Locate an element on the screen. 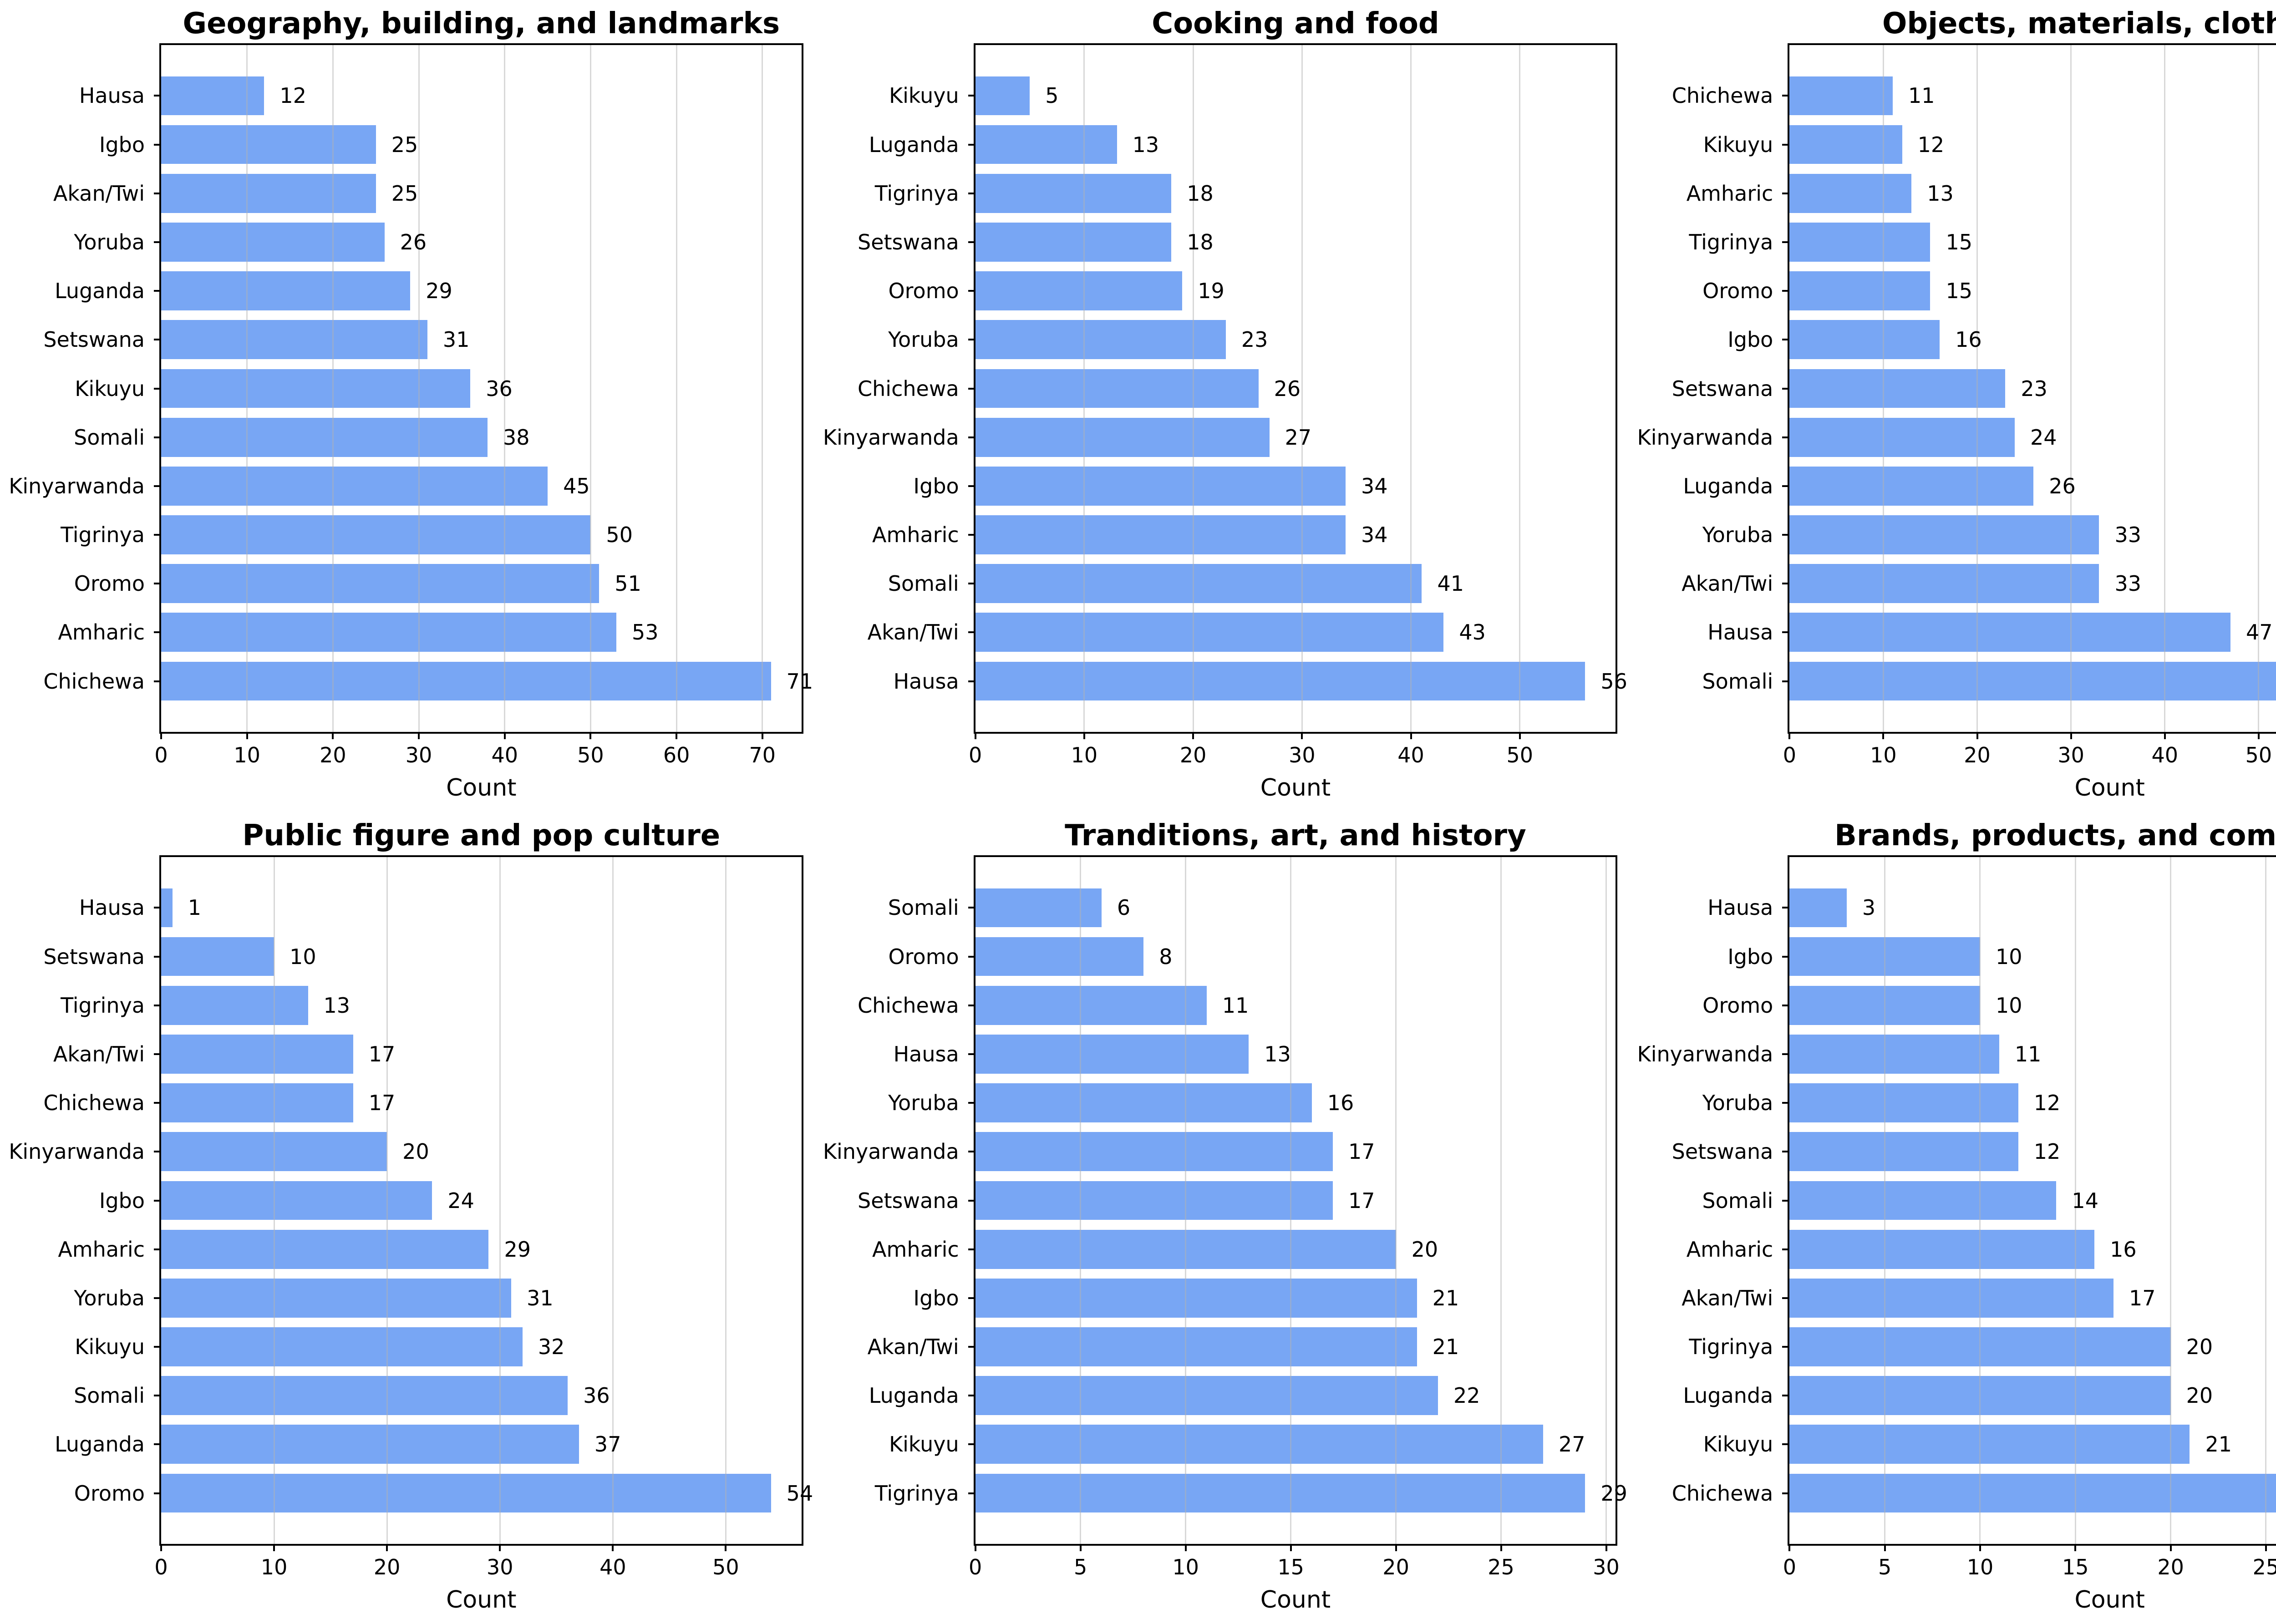 The image size is (2276, 1624). y-tick-label: Somali is located at coordinates (923, 583).